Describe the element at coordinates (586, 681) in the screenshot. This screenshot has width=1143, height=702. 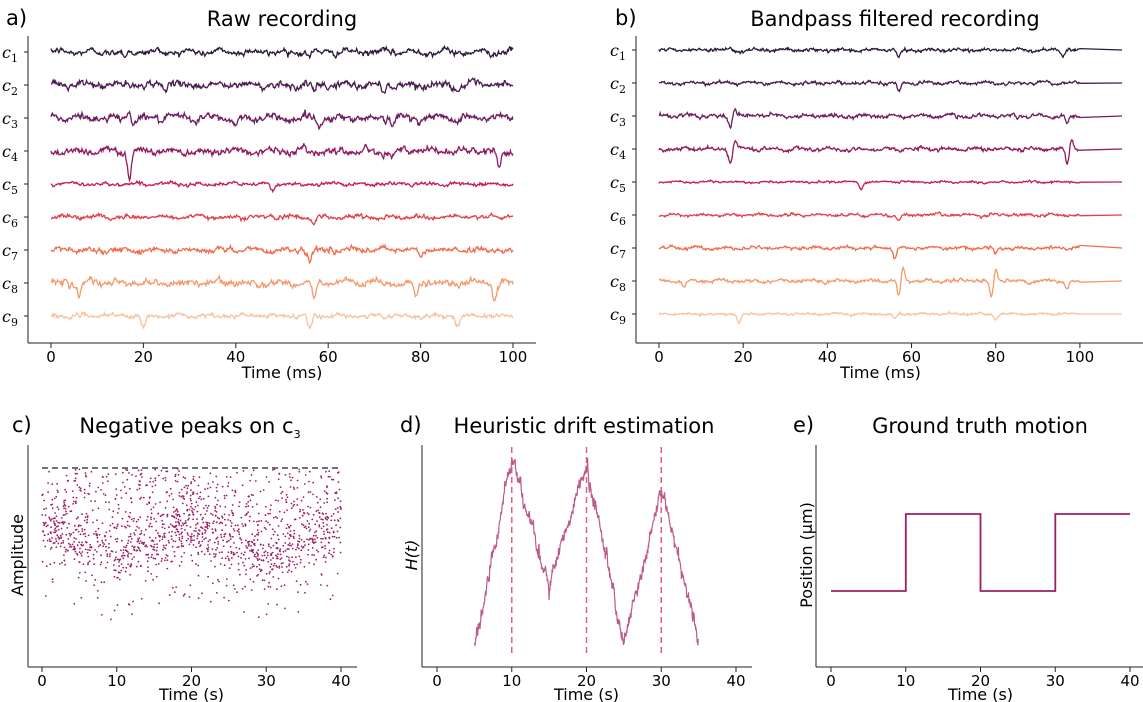
I see `panel-d-xtick-label: 20` at that location.